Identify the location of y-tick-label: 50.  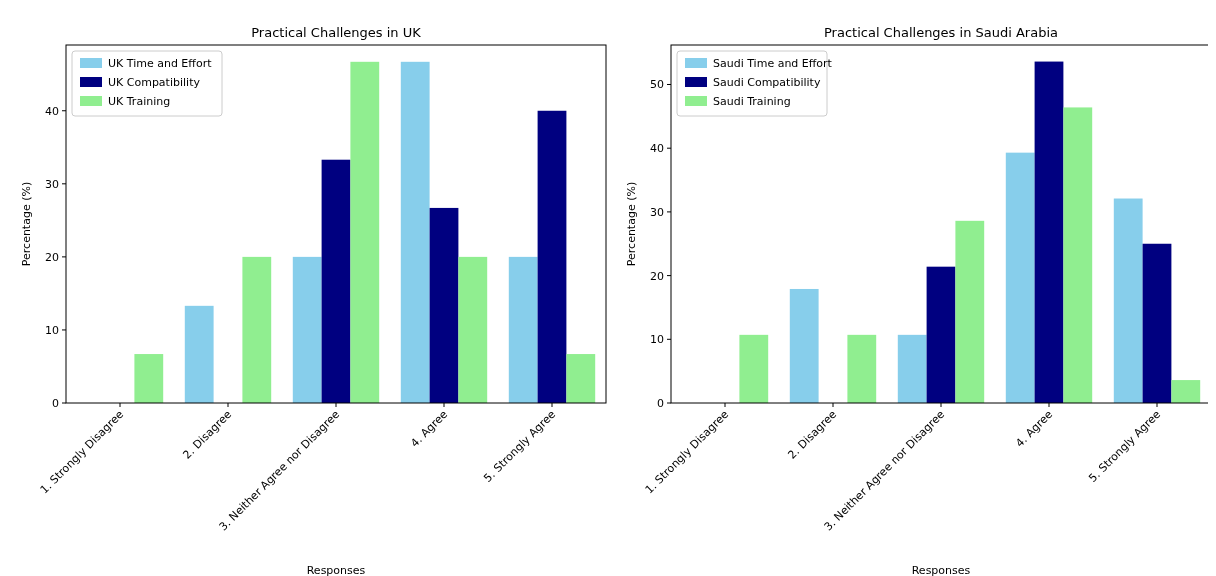
(657, 85).